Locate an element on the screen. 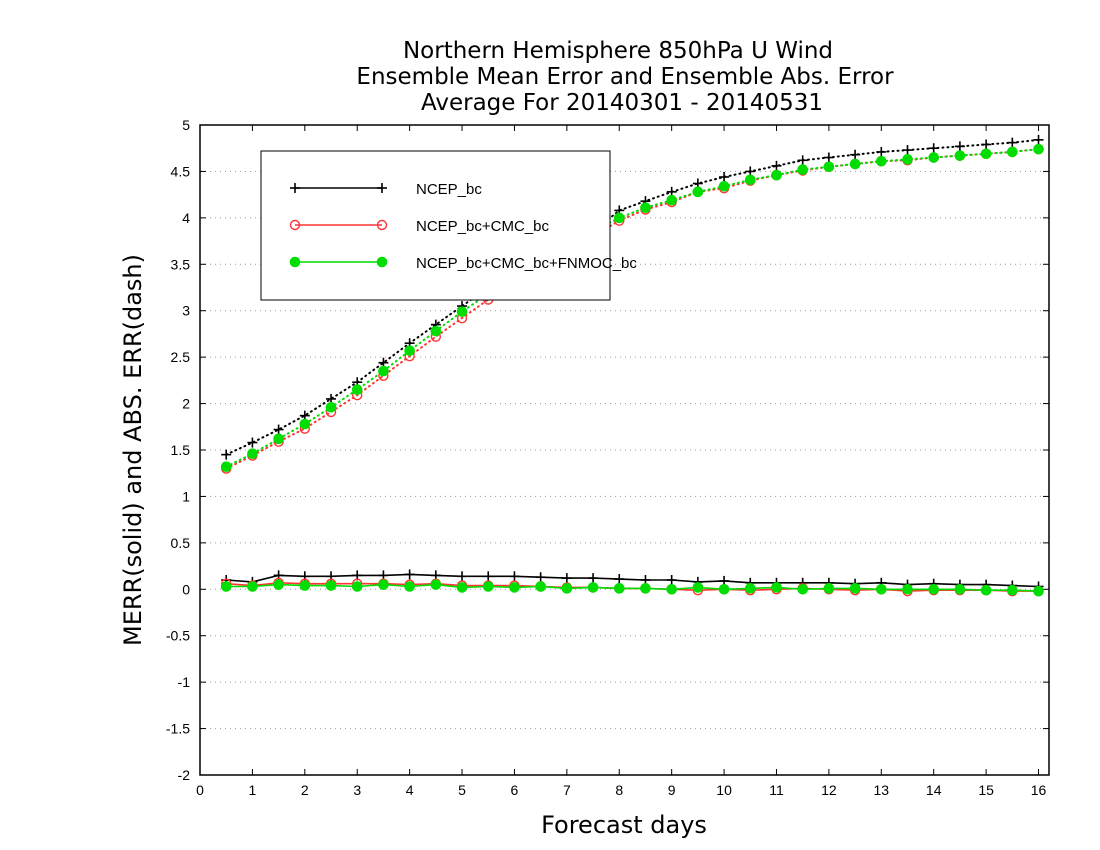 Image resolution: width=1100 pixels, height=850 pixels. x-tick-label: 14 is located at coordinates (934, 790).